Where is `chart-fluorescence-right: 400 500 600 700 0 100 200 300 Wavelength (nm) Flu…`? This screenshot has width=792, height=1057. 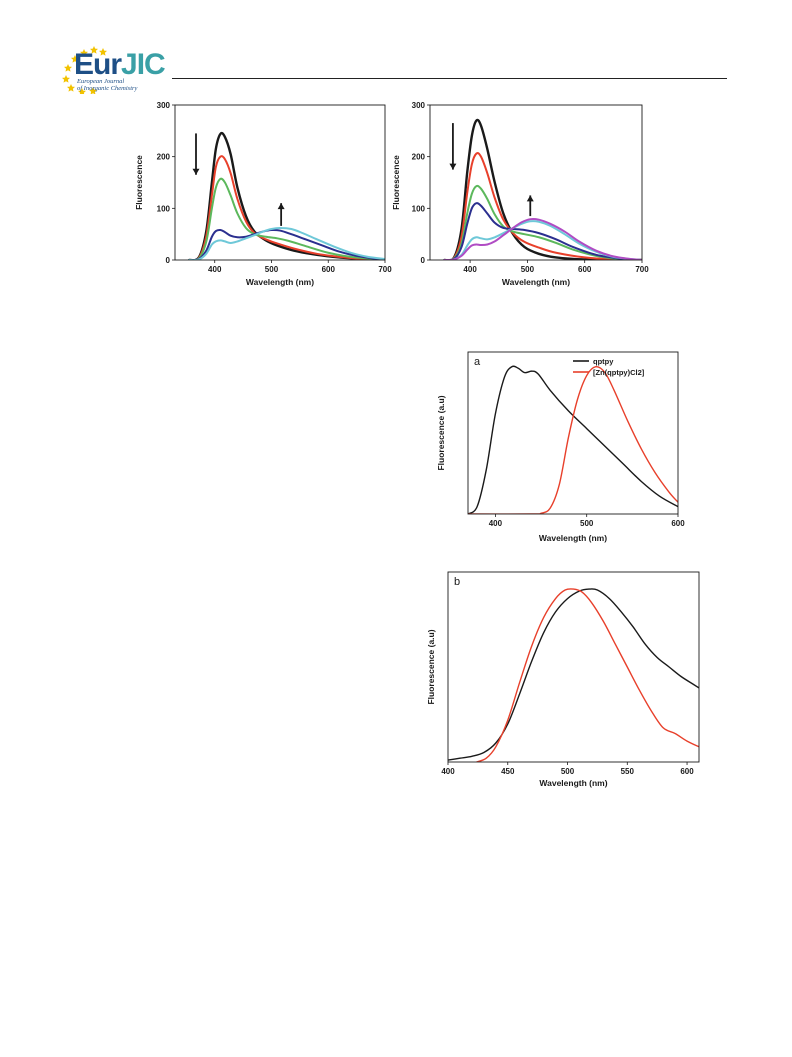 chart-fluorescence-right: 400 500 600 700 0 100 200 300 Wavelength (nm) Flu… is located at coordinates (520, 194).